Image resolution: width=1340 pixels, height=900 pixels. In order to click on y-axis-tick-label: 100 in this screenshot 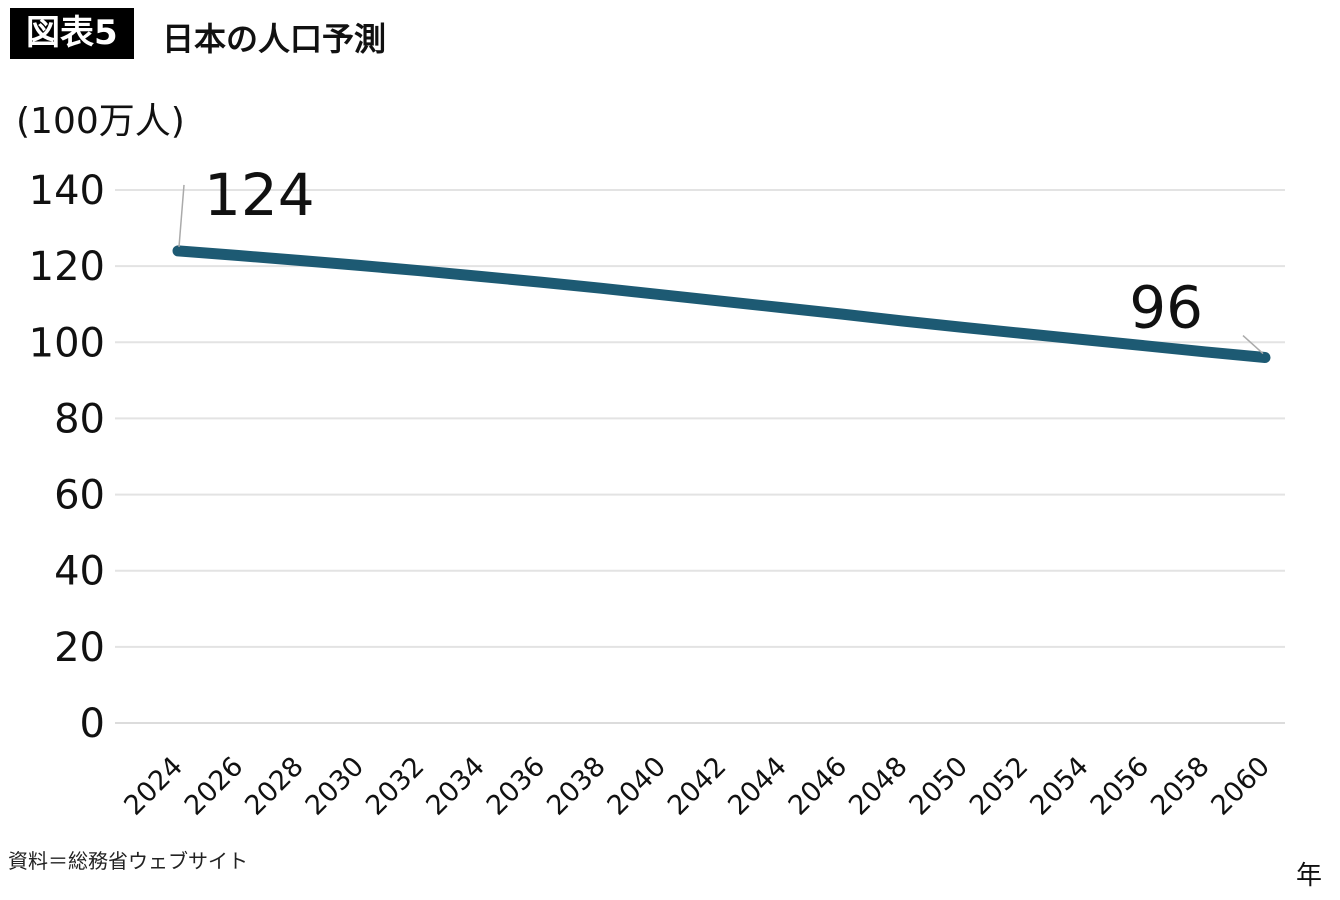, I will do `click(67, 343)`.